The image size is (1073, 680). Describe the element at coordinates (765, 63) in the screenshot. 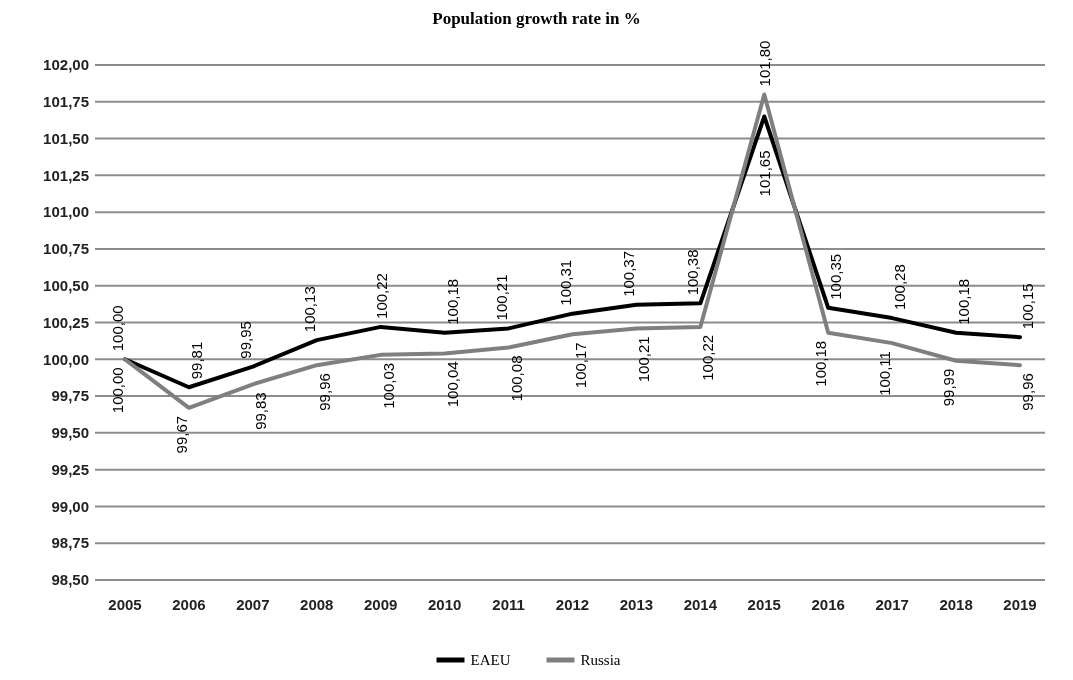

I see `data-label: 101,80` at that location.